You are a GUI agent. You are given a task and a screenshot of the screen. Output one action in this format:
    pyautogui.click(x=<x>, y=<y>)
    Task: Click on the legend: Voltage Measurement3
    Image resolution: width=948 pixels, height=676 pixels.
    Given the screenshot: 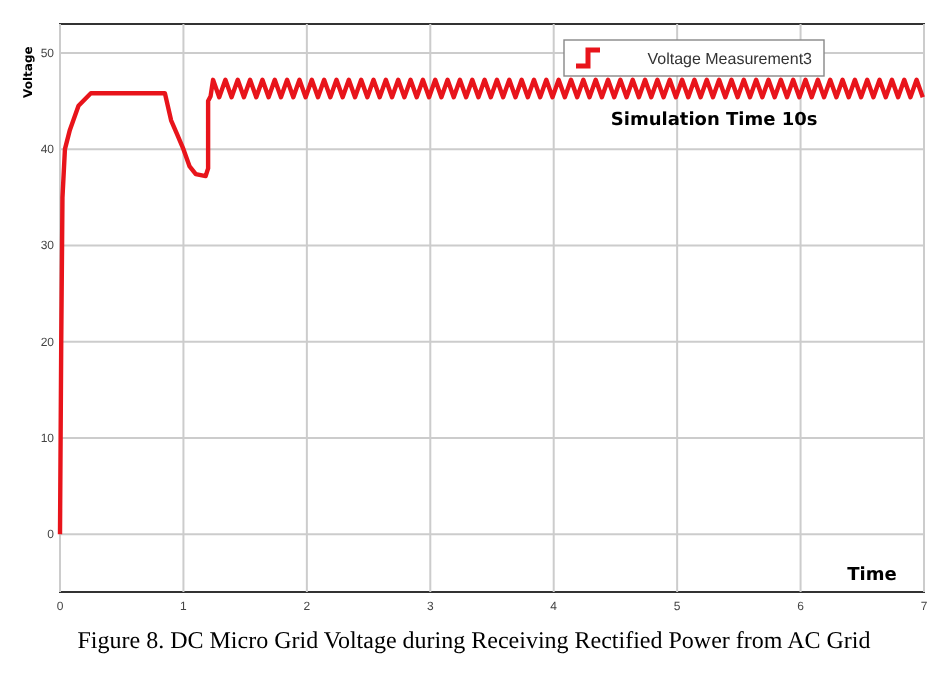 What is the action you would take?
    pyautogui.click(x=694, y=58)
    